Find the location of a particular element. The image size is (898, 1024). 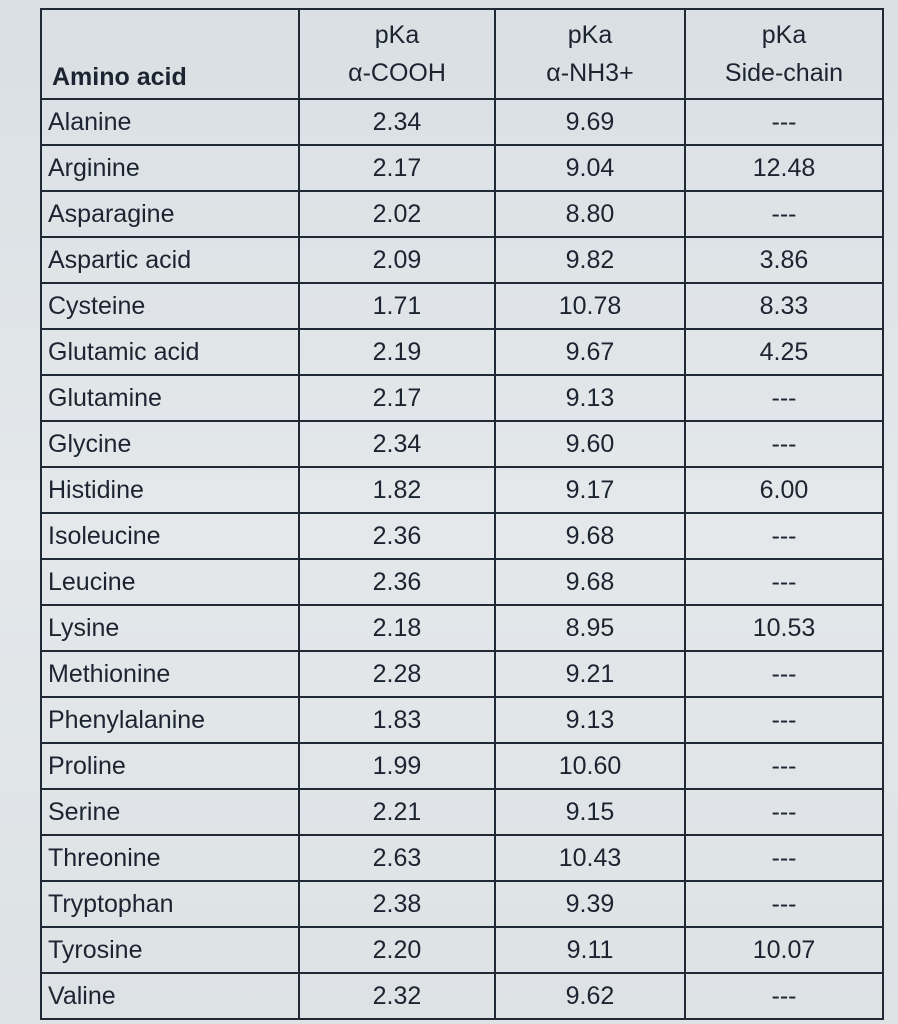

cell-pka-nh3: 9.21 is located at coordinates (590, 674).